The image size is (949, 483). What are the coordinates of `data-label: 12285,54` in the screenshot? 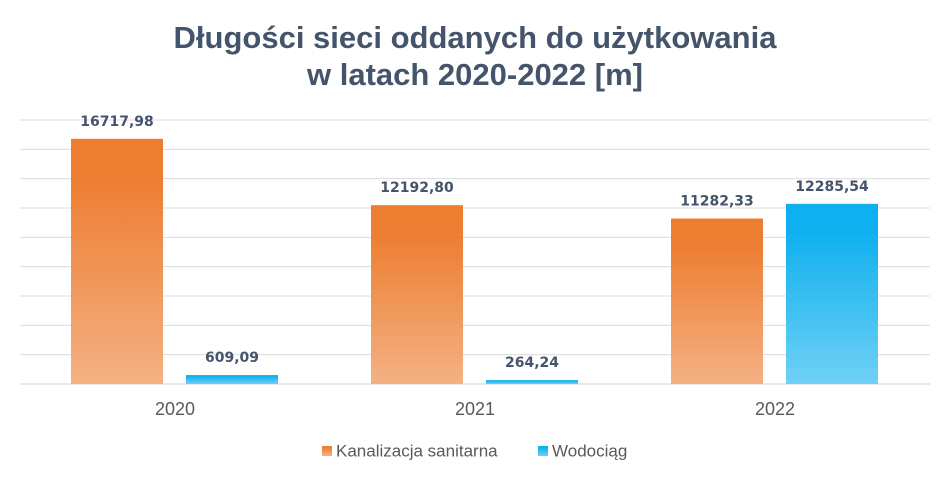 It's located at (832, 187).